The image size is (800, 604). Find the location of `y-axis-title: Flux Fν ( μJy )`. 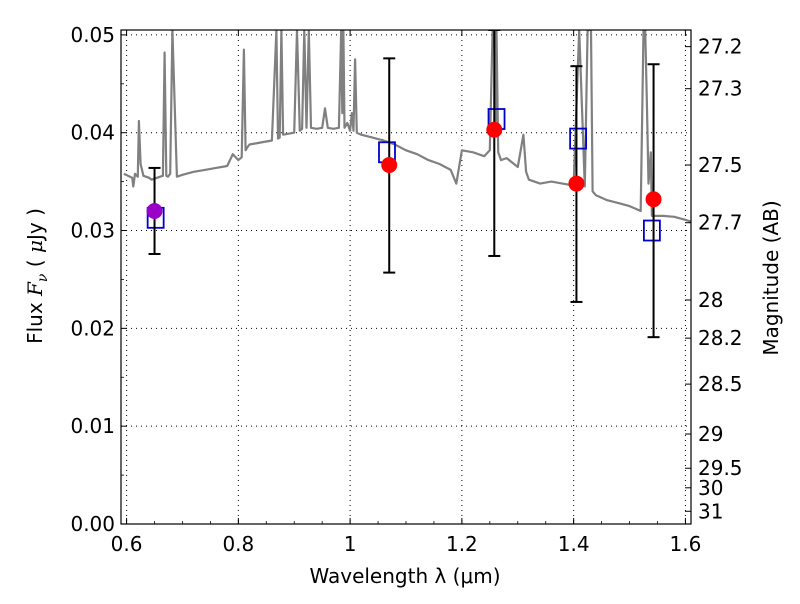

y-axis-title: Flux Fν ( μJy ) is located at coordinates (37, 276).